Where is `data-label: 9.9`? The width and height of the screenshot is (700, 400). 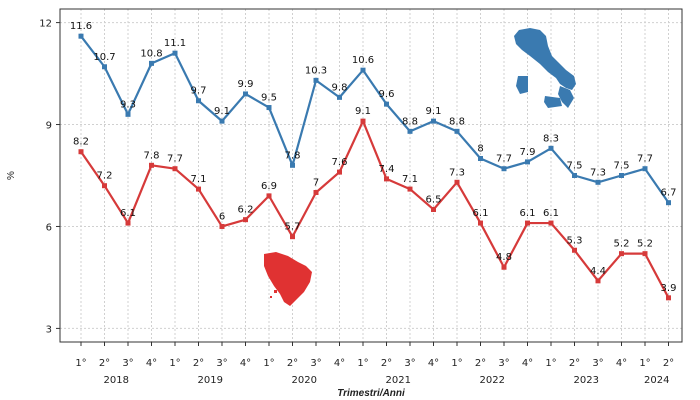 data-label: 9.9 is located at coordinates (246, 84).